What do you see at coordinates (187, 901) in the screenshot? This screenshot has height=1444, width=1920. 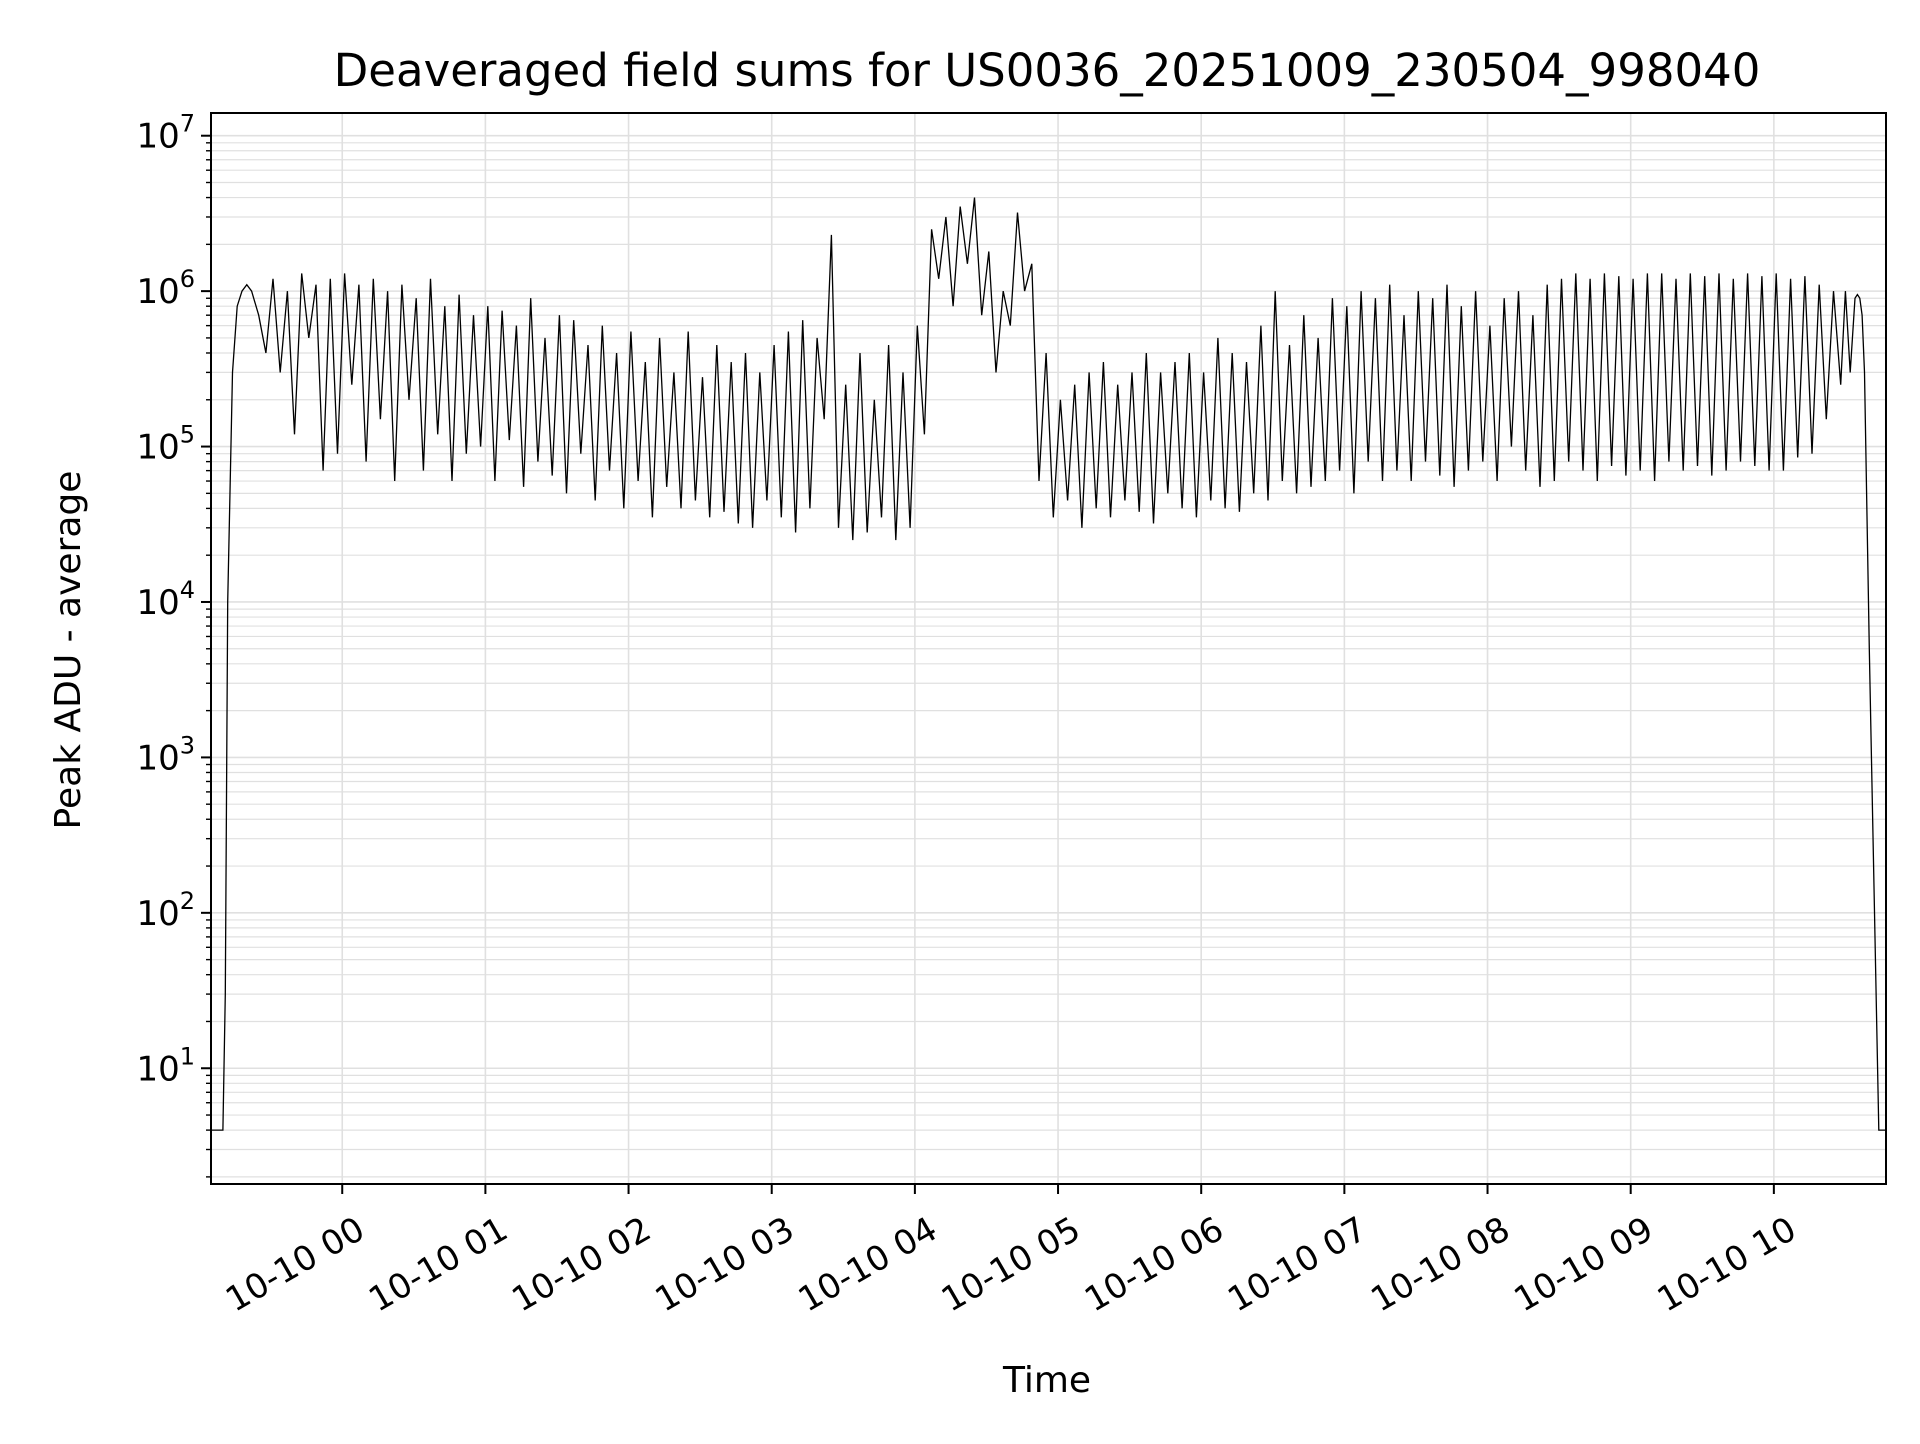 I see `y-tick-exponent: 2` at bounding box center [187, 901].